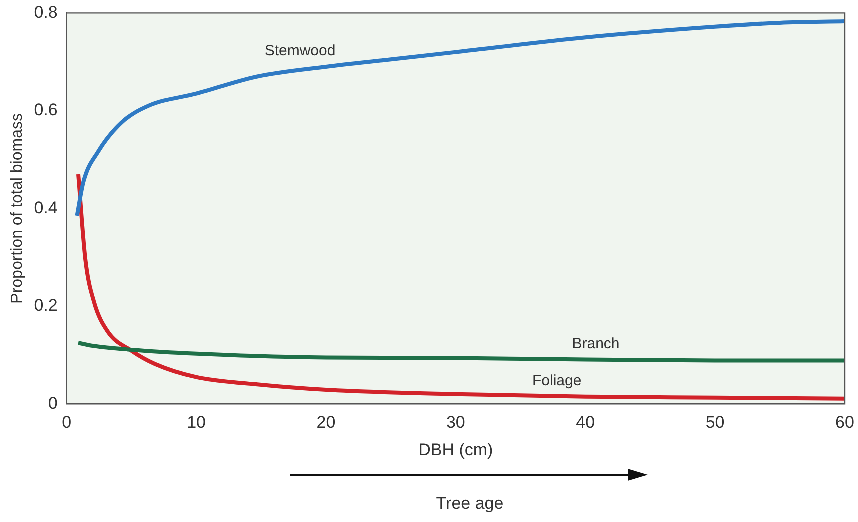 This screenshot has height=522, width=858. I want to click on x-tick-label: 20, so click(326, 422).